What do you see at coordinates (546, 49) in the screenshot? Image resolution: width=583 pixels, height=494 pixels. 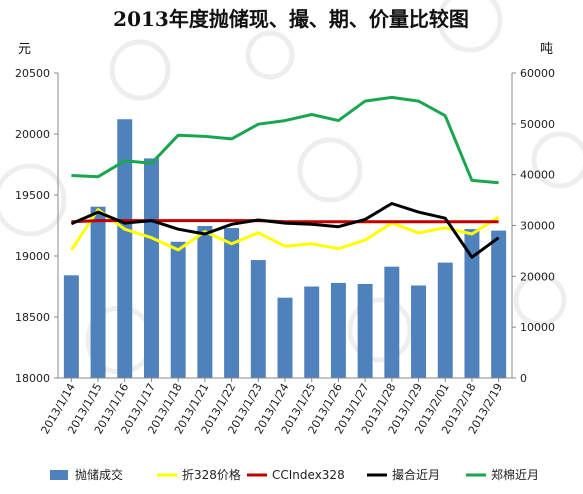 I see `y-right-unit: 吨` at bounding box center [546, 49].